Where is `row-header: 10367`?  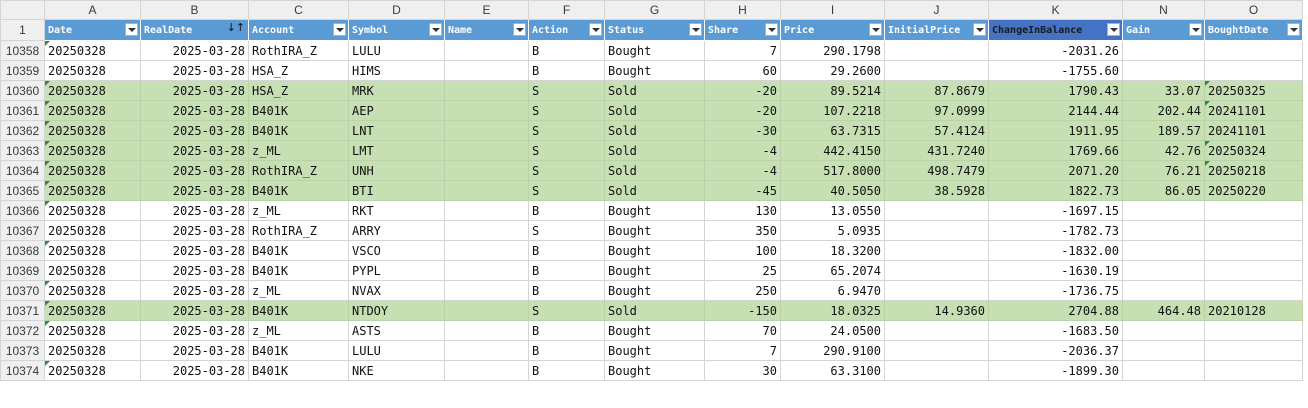
row-header: 10367 is located at coordinates (22, 230).